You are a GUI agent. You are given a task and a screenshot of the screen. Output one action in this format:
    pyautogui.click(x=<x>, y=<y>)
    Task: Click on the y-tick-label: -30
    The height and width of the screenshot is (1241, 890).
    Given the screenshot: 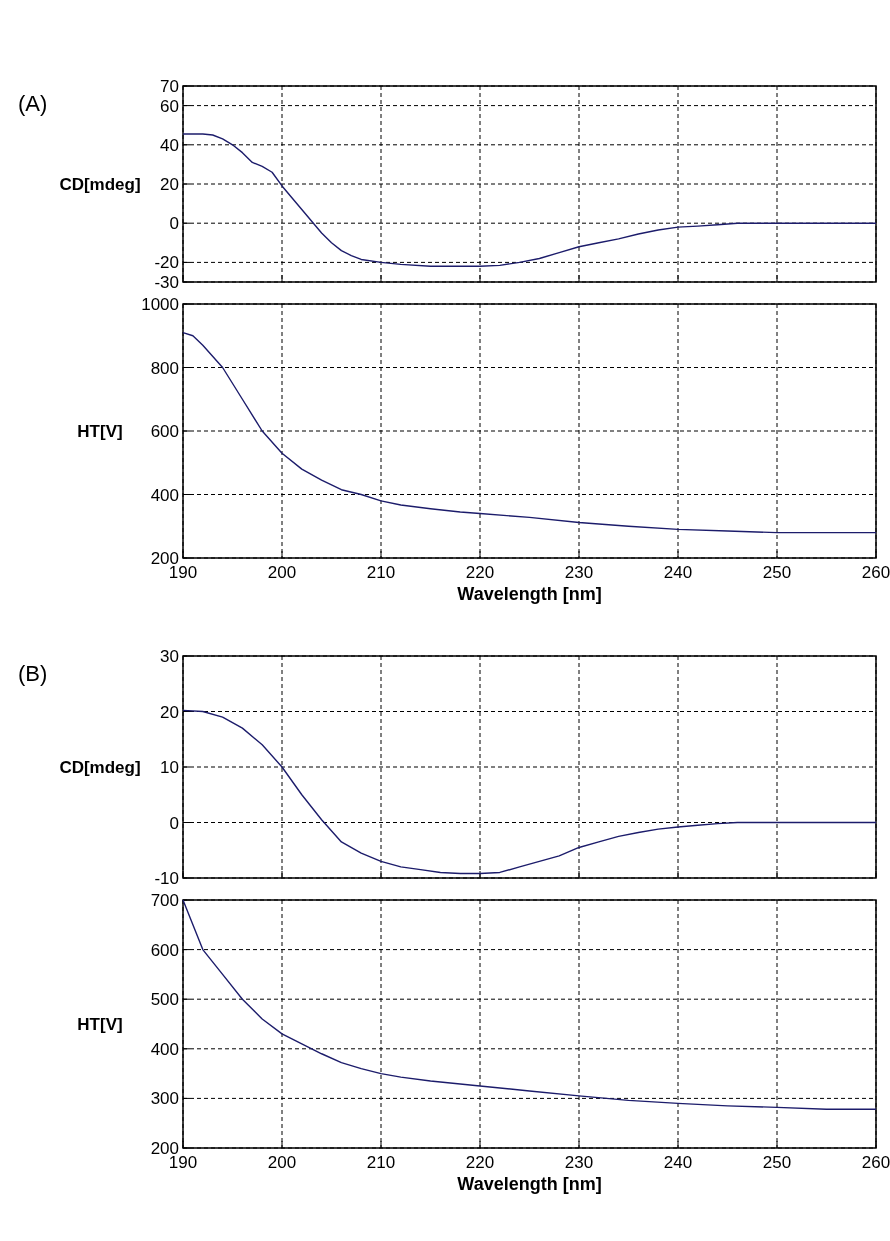 What is the action you would take?
    pyautogui.click(x=166, y=282)
    